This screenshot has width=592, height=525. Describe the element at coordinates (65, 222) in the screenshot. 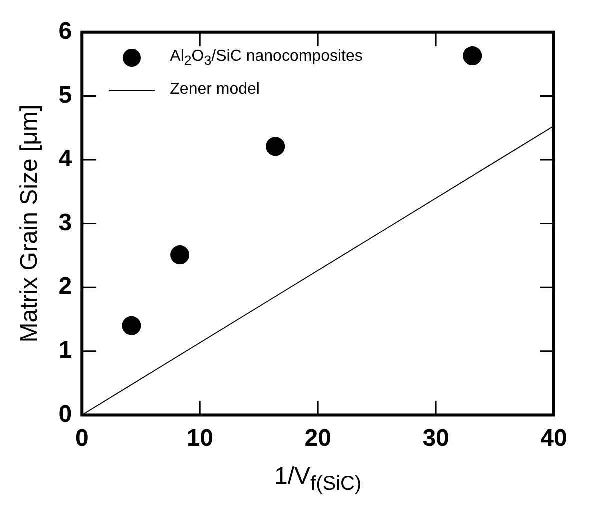

I see `y-tick-label: 3` at that location.